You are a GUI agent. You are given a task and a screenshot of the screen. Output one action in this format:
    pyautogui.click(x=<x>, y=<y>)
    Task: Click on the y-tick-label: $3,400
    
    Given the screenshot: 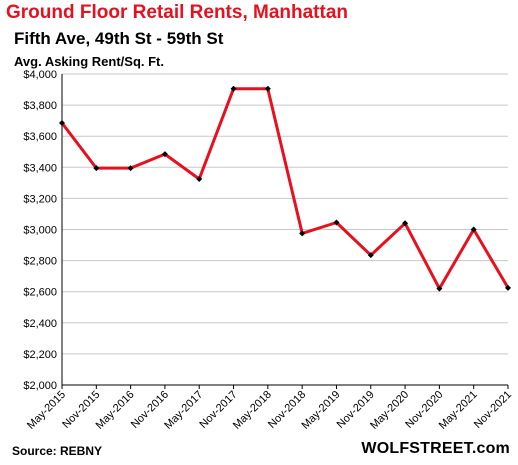 What is the action you would take?
    pyautogui.click(x=40, y=168)
    